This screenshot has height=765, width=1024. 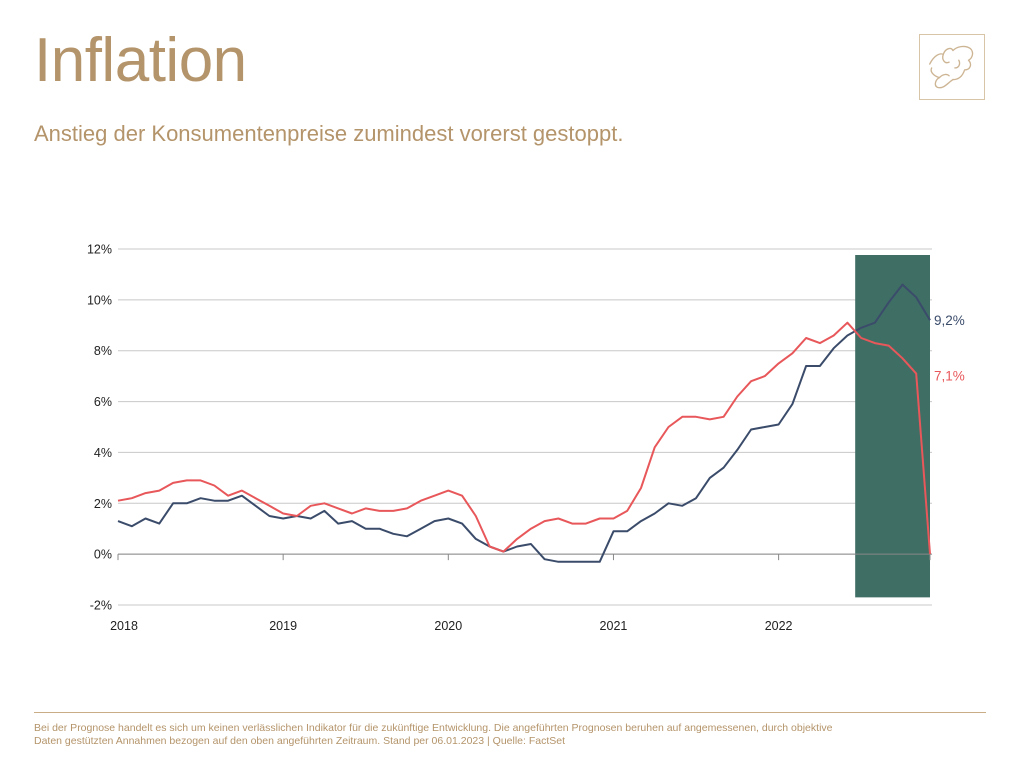 What do you see at coordinates (99, 300) in the screenshot?
I see `y-tick-label: 10%` at bounding box center [99, 300].